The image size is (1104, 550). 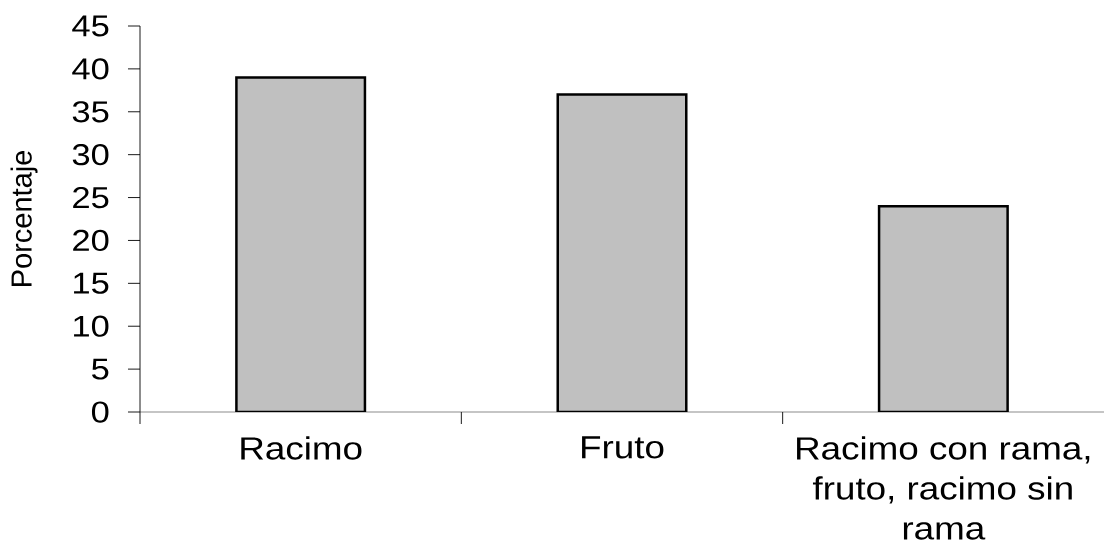 I want to click on y-axis-title: Porcentaje, so click(x=24, y=218).